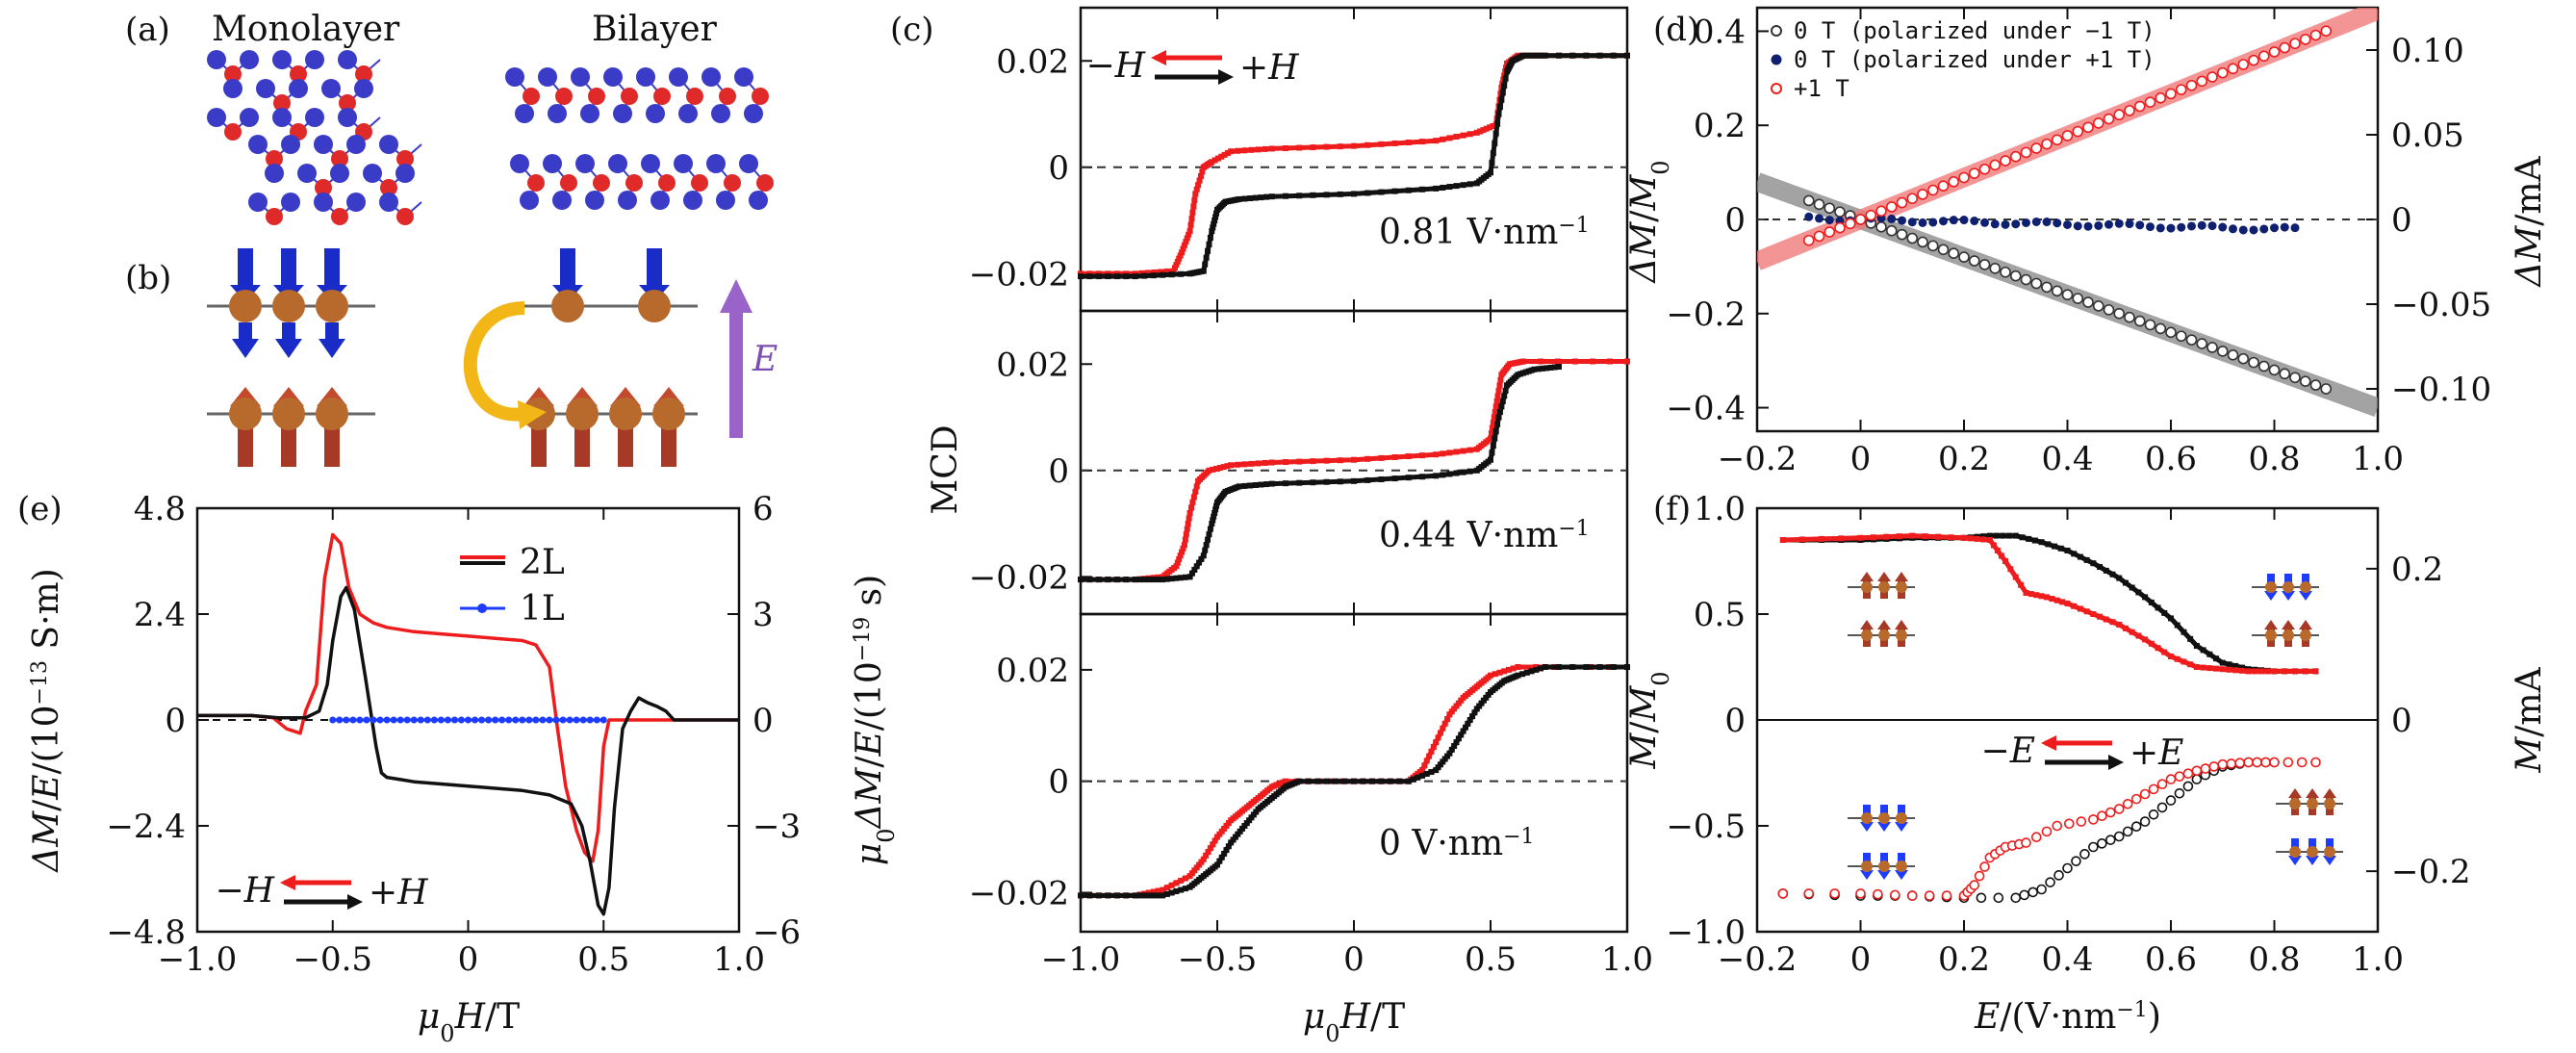  I want to click on inset-f-top-left, so click(1881, 609).